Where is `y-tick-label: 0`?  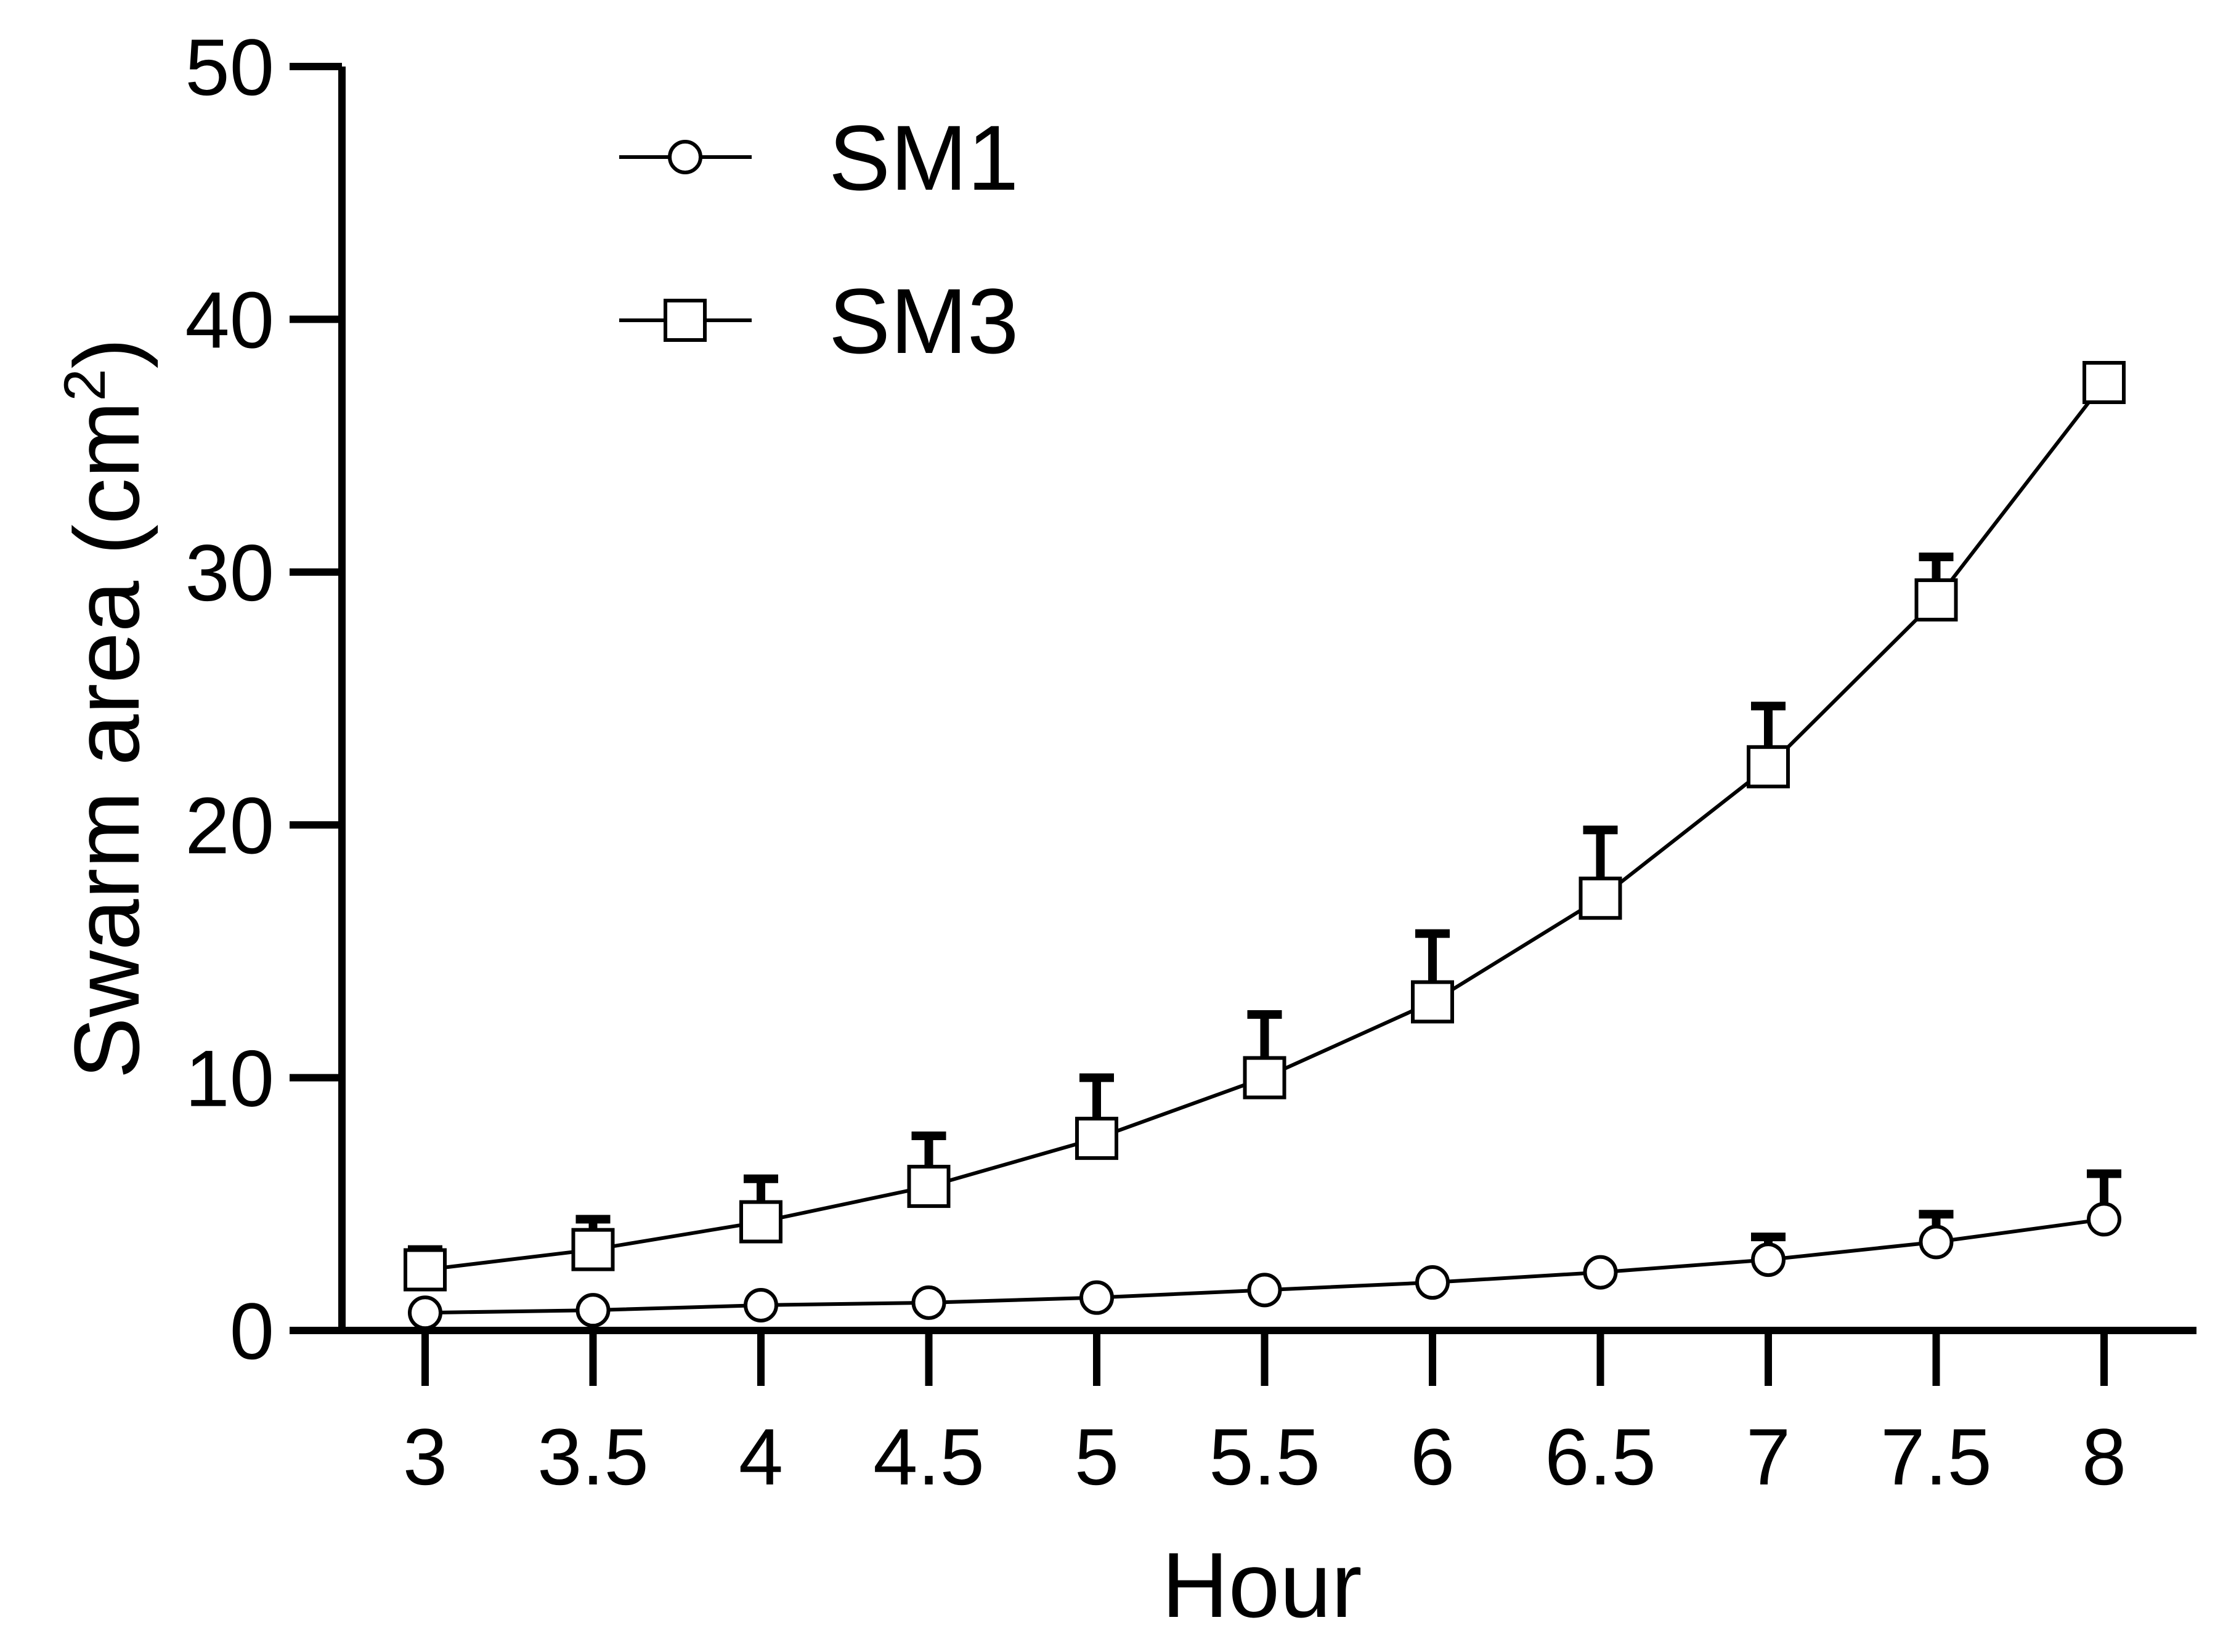 y-tick-label: 0 is located at coordinates (252, 1331).